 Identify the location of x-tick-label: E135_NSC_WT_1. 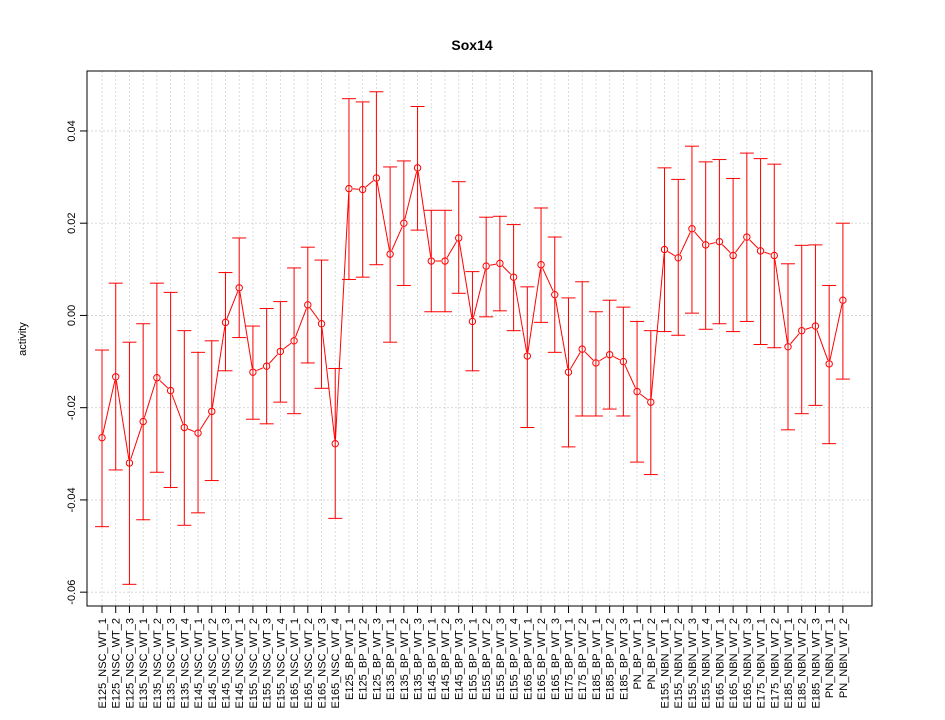
(144, 663).